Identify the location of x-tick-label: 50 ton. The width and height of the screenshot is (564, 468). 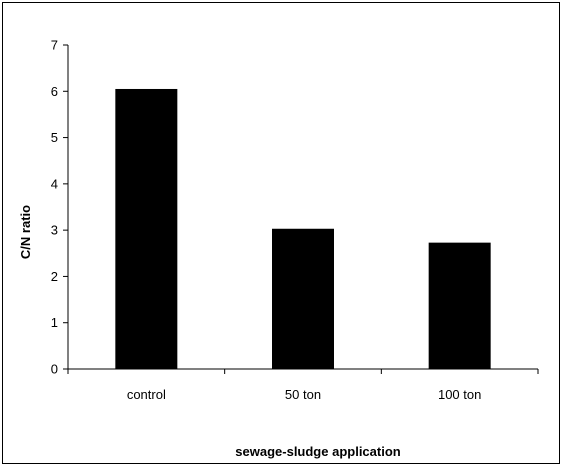
(303, 394).